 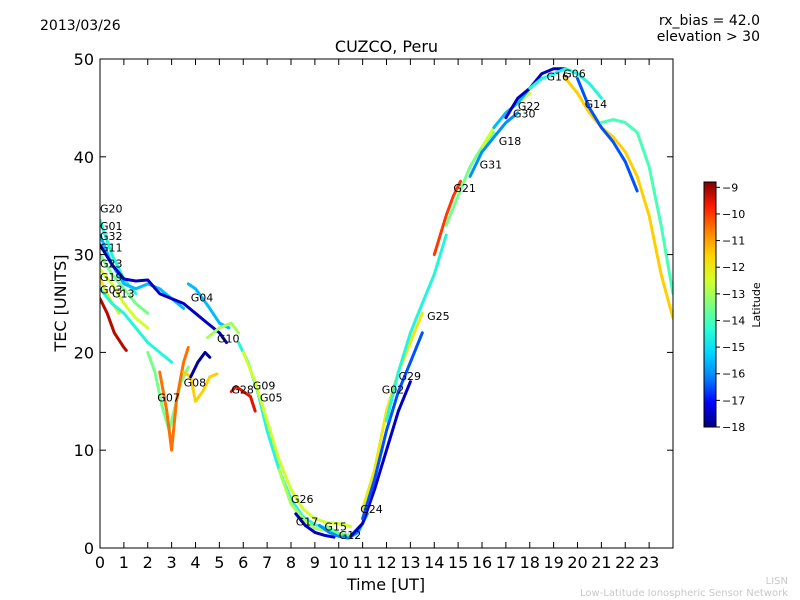 I want to click on colorbar-gradient, so click(x=710, y=304).